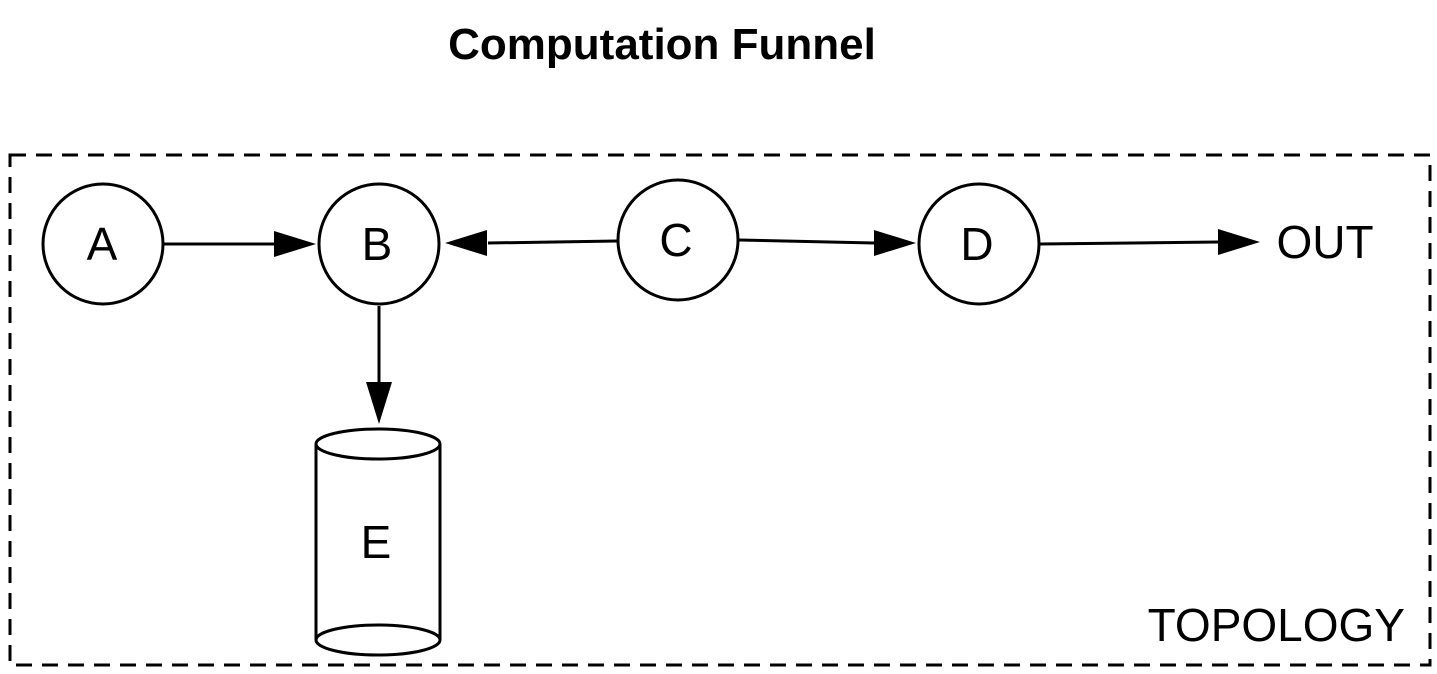  I want to click on edge-b-to-e, so click(379, 365).